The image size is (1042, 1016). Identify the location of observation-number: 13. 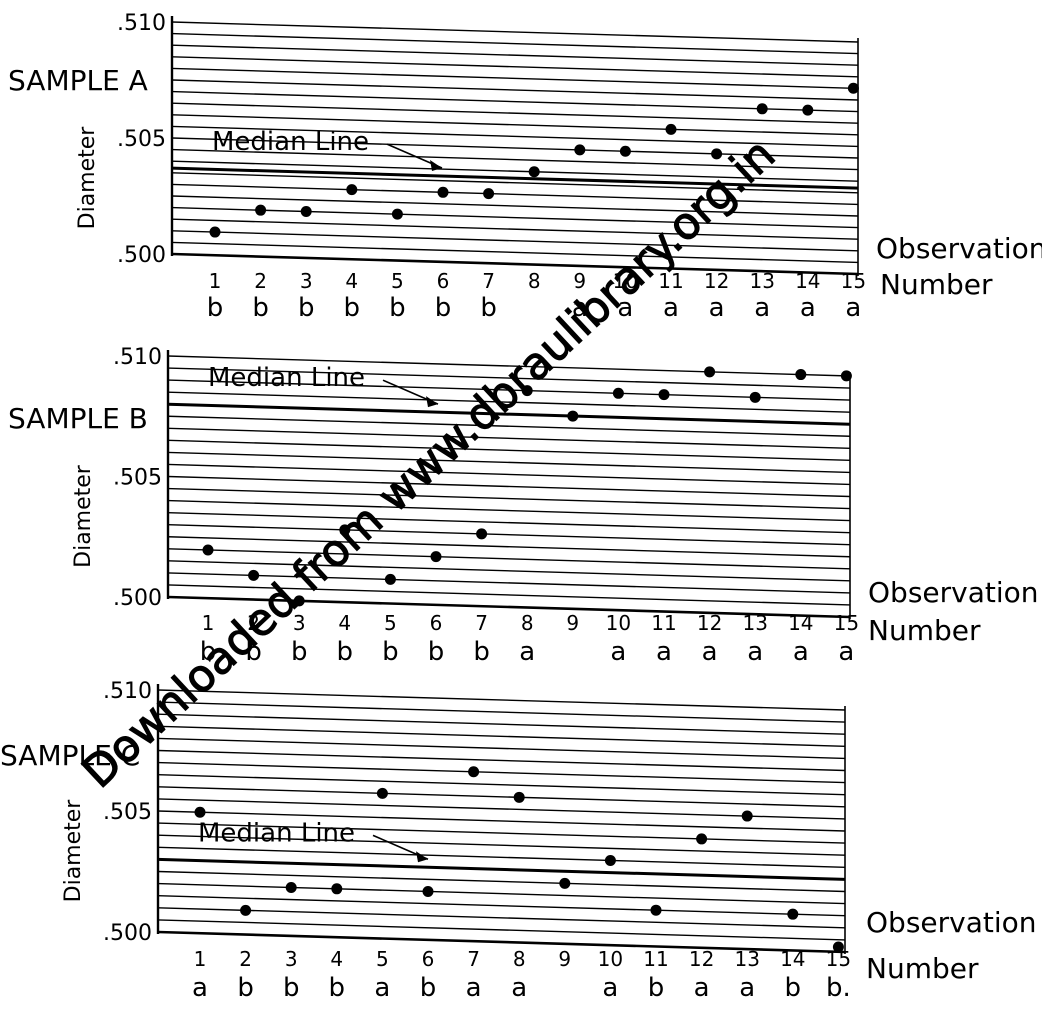
(754, 623).